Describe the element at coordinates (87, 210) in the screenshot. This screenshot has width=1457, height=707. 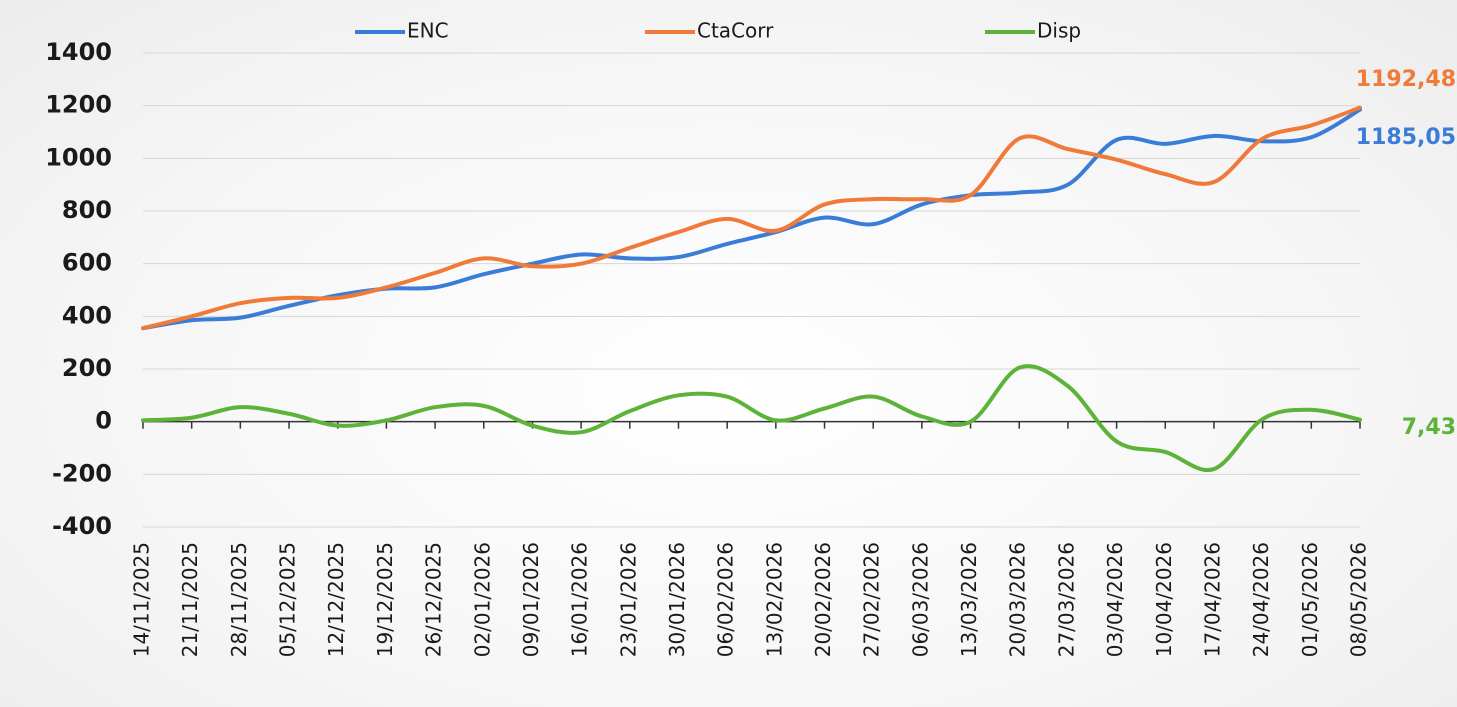
I see `y-tick-label: 800` at that location.